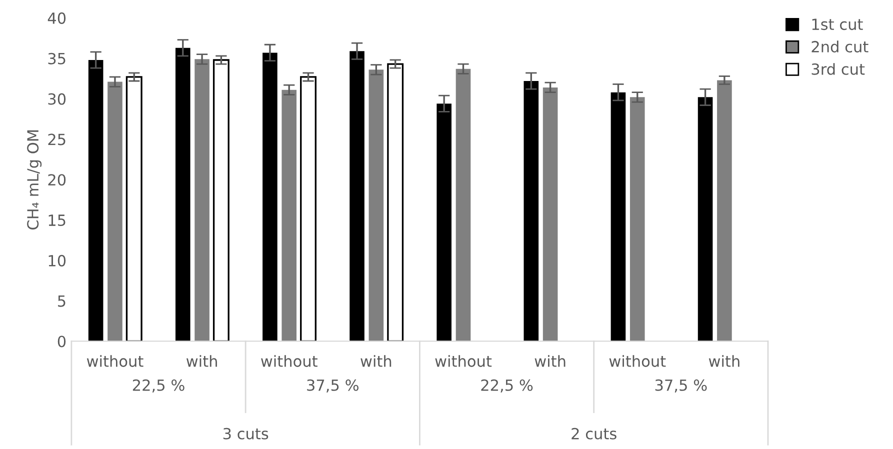  Describe the element at coordinates (57, 99) in the screenshot. I see `y-tick-label: 30` at that location.